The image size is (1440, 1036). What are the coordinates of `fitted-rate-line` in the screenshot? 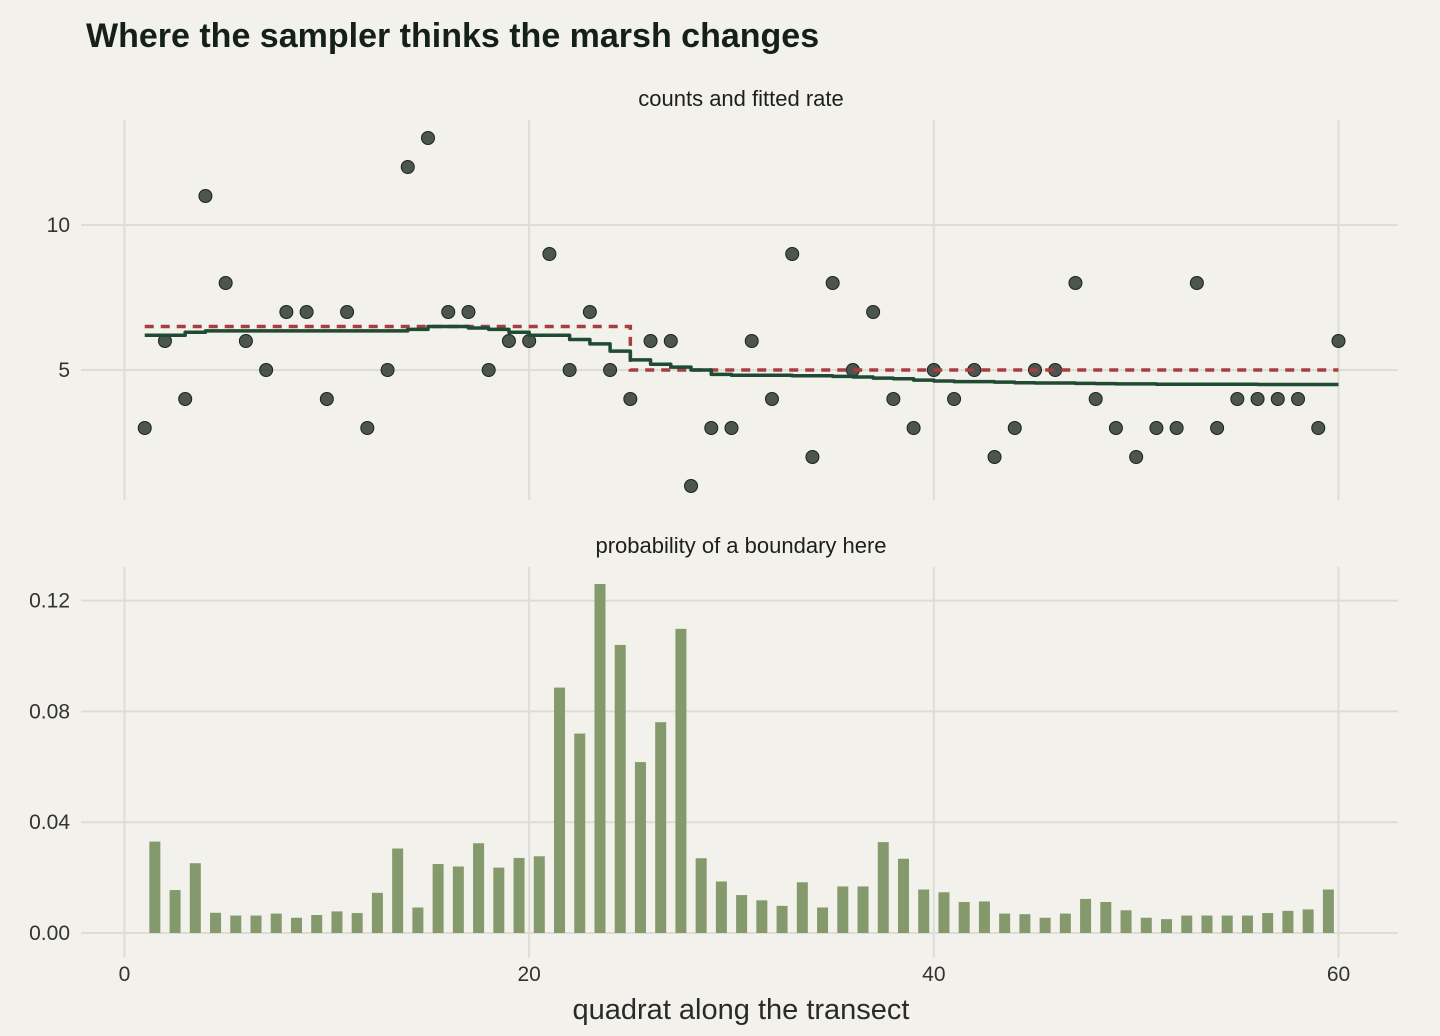 It's located at (741, 355).